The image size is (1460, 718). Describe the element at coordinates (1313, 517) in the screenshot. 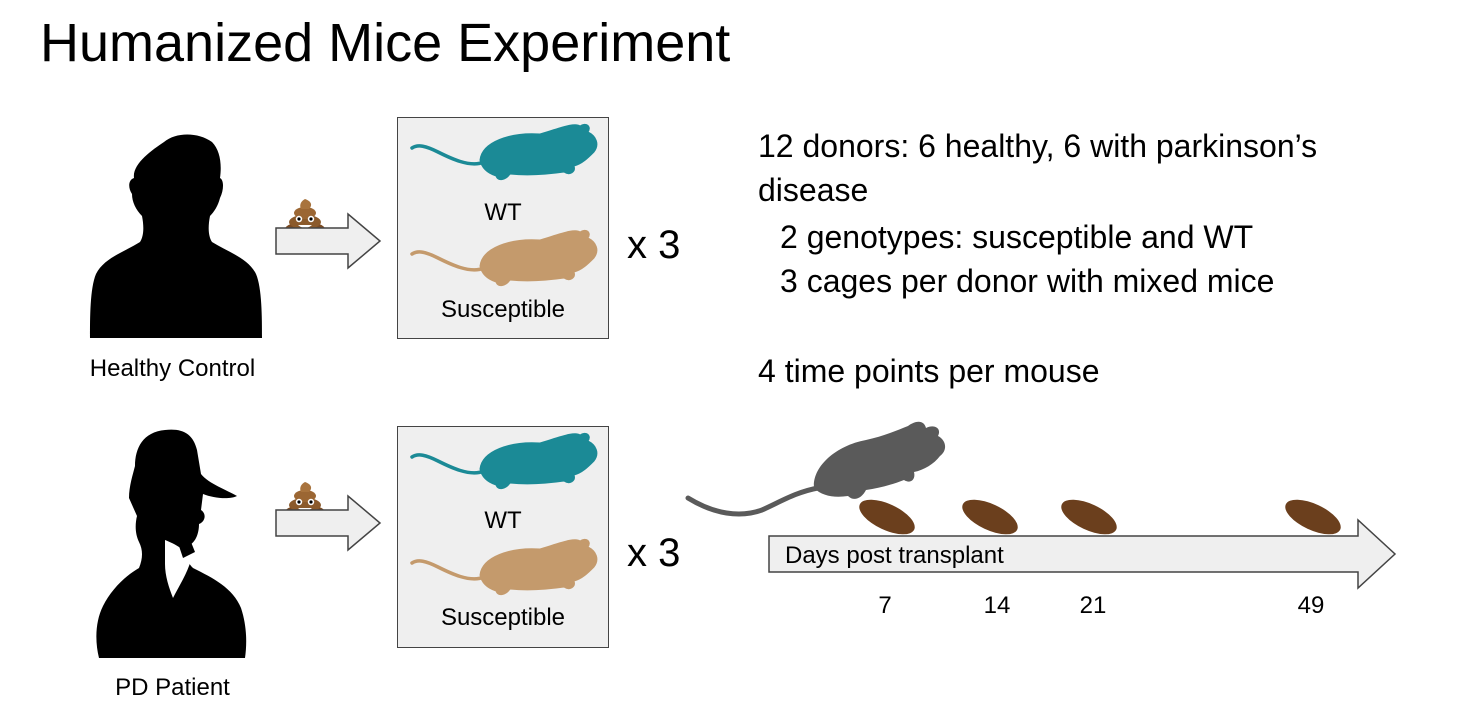

I see `pellet-day-49-icon` at that location.